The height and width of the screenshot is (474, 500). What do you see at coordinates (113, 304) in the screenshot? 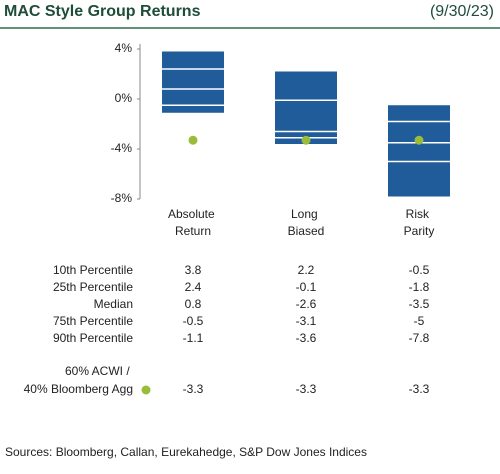
I see `row-label: Median` at bounding box center [113, 304].